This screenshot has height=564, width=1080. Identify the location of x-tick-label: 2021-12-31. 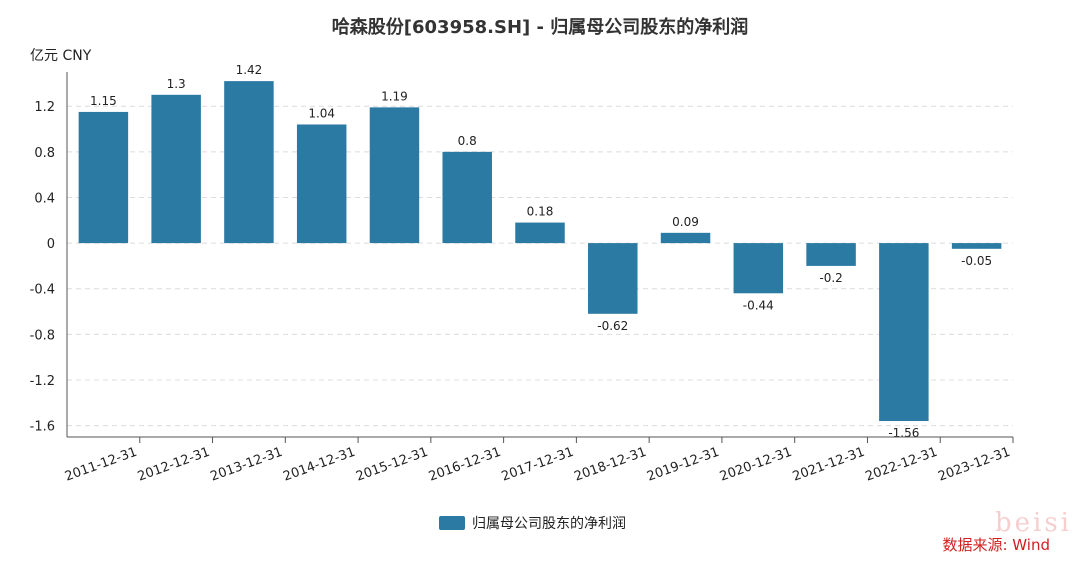
(829, 465).